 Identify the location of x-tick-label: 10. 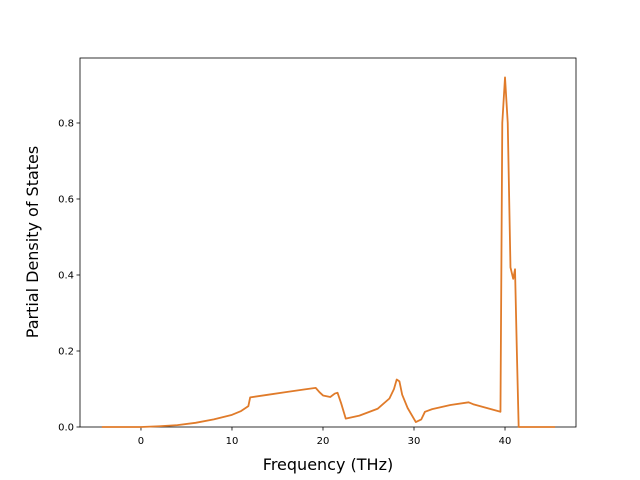
(232, 441).